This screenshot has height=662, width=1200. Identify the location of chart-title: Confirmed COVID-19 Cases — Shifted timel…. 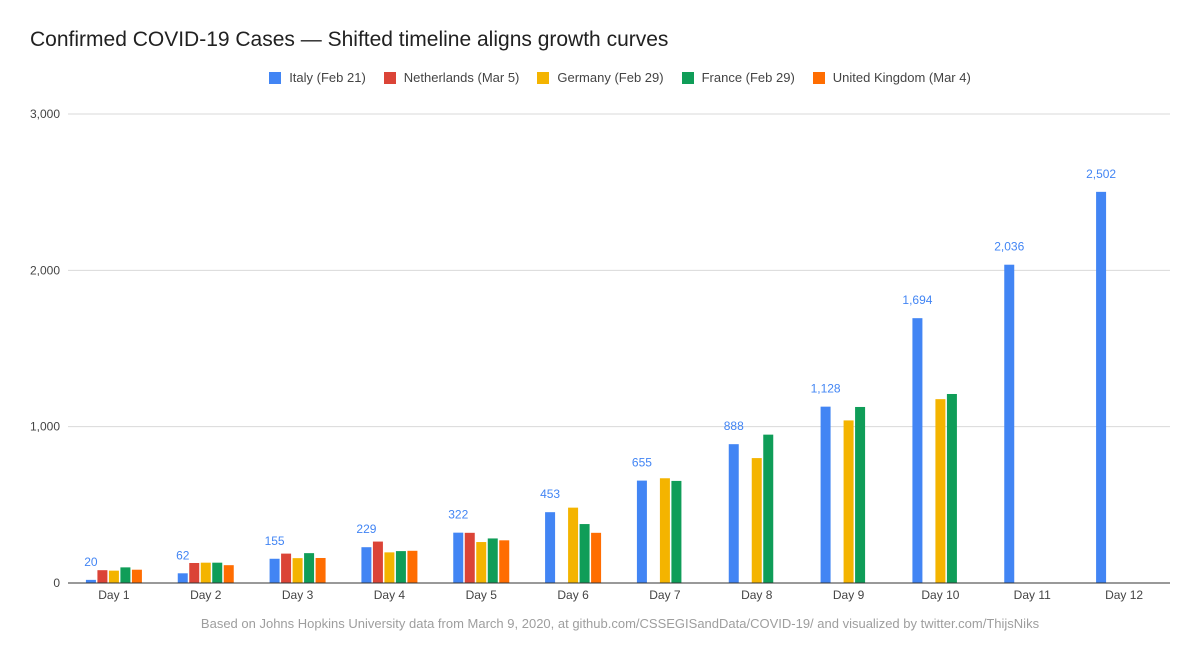
(349, 39).